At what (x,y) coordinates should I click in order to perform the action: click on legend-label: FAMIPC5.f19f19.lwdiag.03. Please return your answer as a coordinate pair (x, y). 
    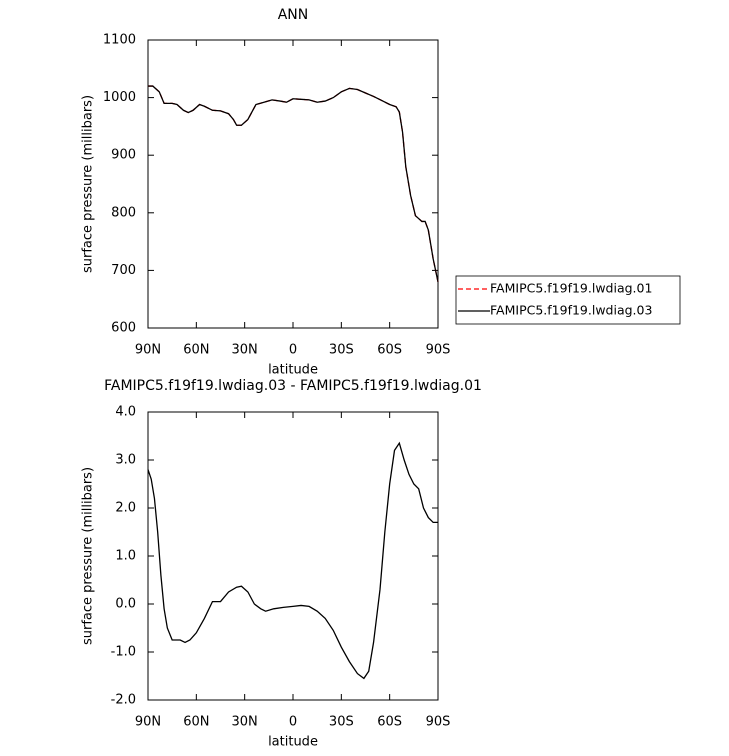
    Looking at the image, I should click on (571, 310).